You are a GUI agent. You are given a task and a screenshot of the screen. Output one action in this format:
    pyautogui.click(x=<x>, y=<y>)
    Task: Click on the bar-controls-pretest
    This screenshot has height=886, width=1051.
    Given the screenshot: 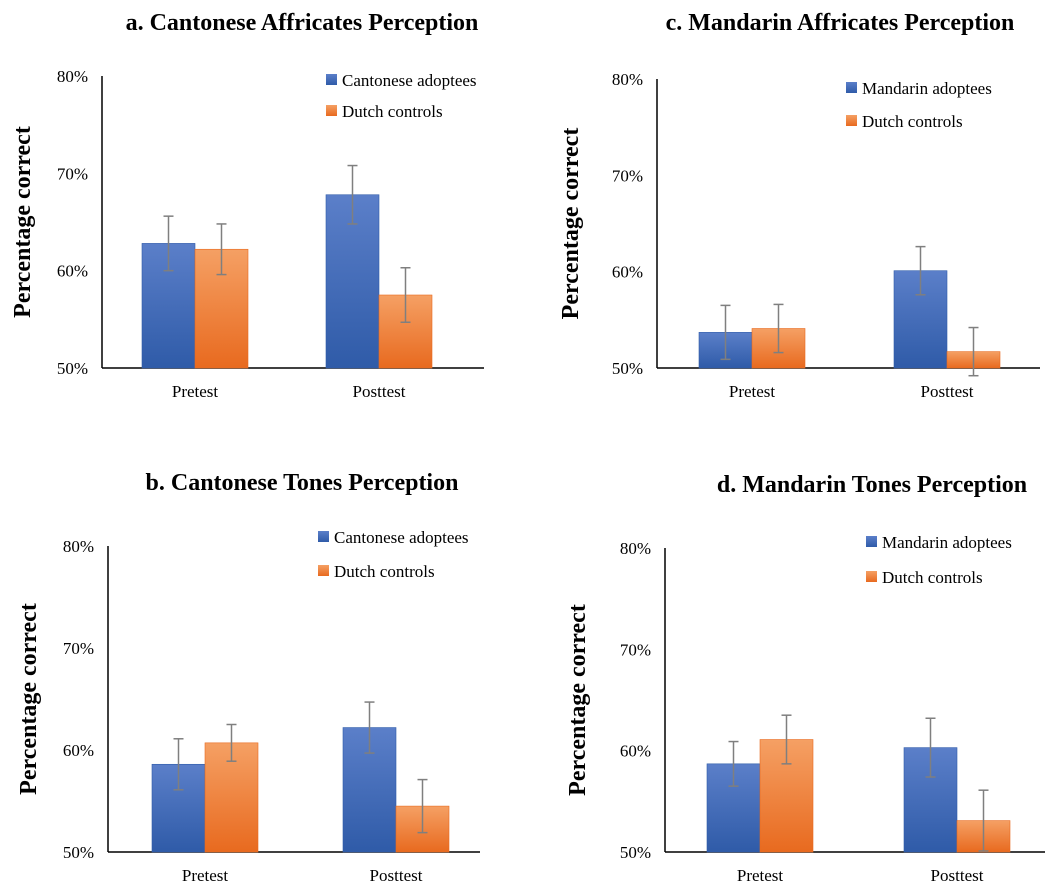 What is the action you would take?
    pyautogui.click(x=221, y=308)
    